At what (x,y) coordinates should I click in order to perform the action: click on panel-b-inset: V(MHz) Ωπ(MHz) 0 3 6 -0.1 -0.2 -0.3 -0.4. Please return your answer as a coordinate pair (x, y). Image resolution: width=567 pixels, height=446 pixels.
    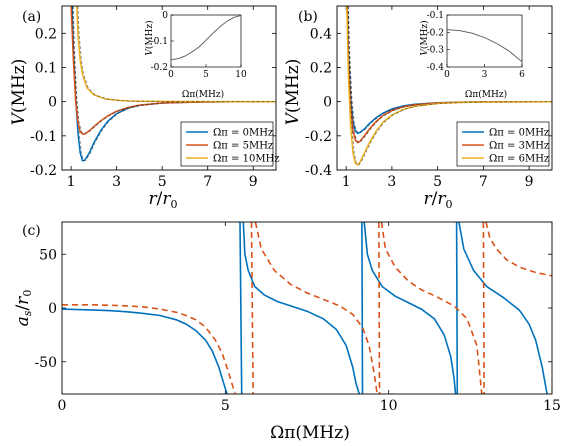
    Looking at the image, I should click on (472, 55).